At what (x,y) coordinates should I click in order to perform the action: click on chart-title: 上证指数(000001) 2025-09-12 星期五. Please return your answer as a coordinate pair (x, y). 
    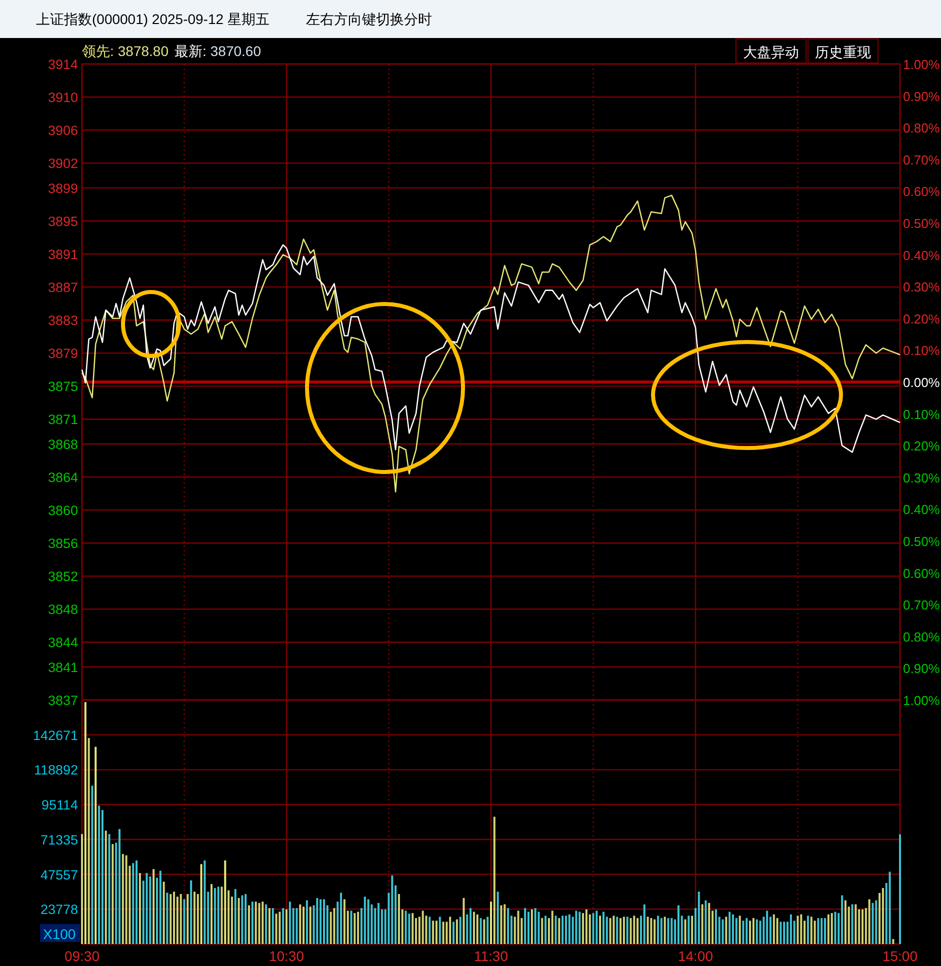
    Looking at the image, I should click on (153, 19).